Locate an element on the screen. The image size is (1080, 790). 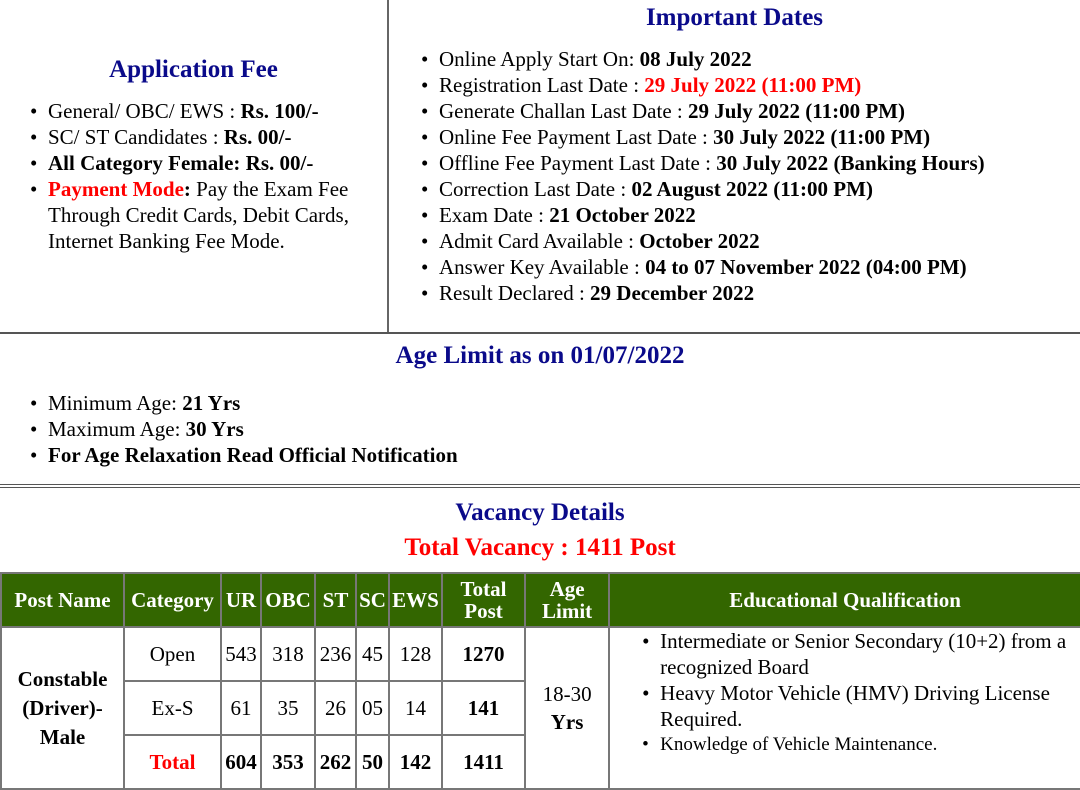
count-cell: 236 is located at coordinates (335, 654).